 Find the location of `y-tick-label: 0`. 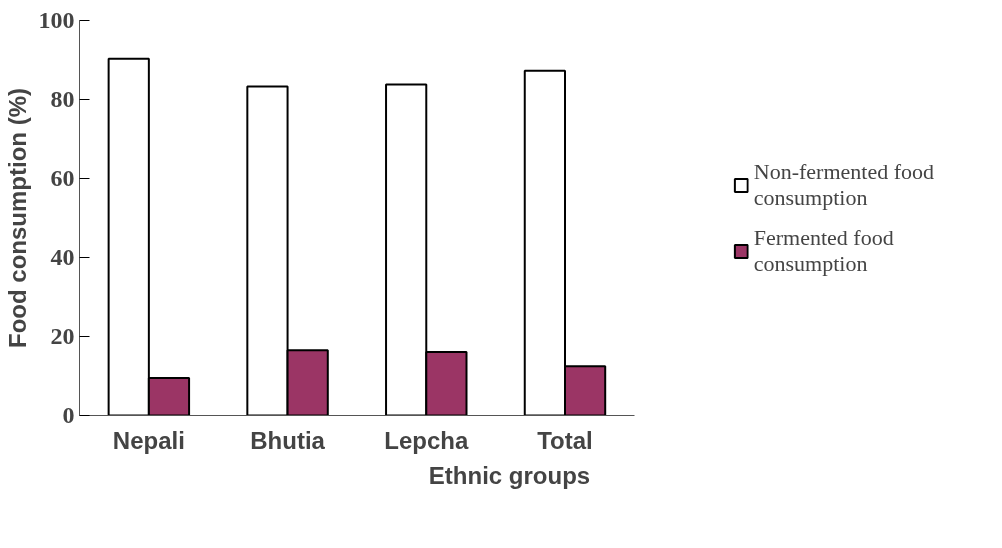

y-tick-label: 0 is located at coordinates (68, 415).